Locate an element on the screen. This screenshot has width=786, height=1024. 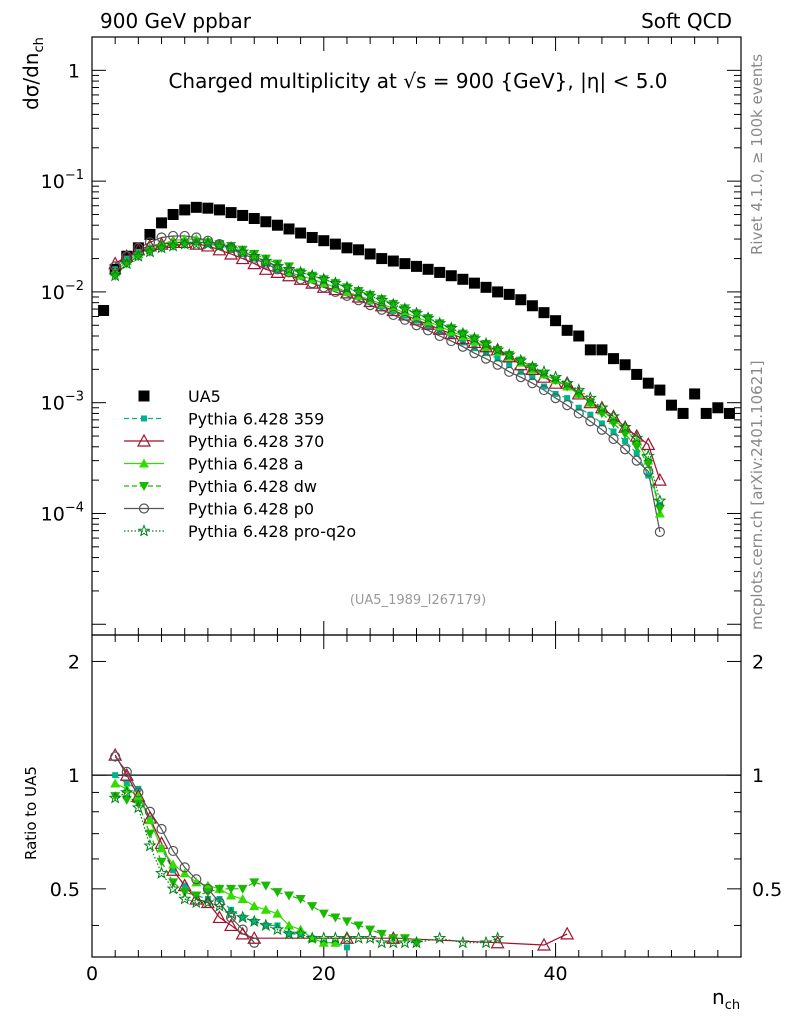
y-tick-label-base: 10 is located at coordinates (53, 514).